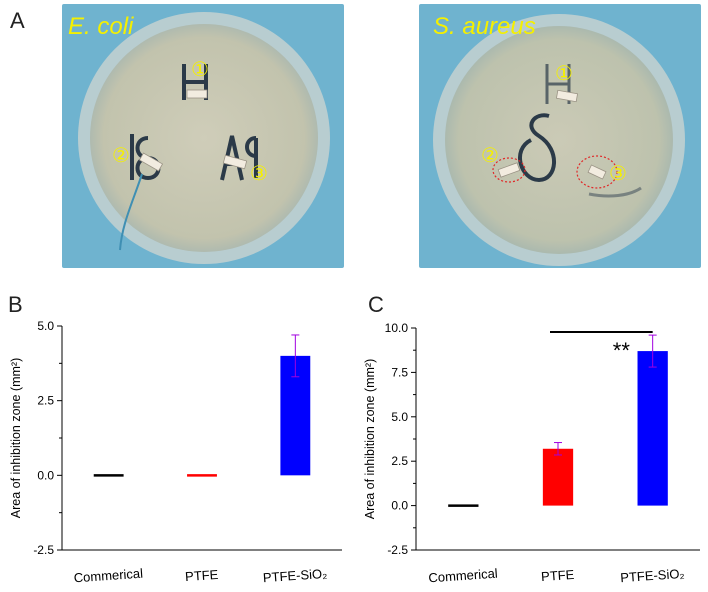 The width and height of the screenshot is (708, 592). I want to click on y-tick-label: 7.5, so click(399, 372).